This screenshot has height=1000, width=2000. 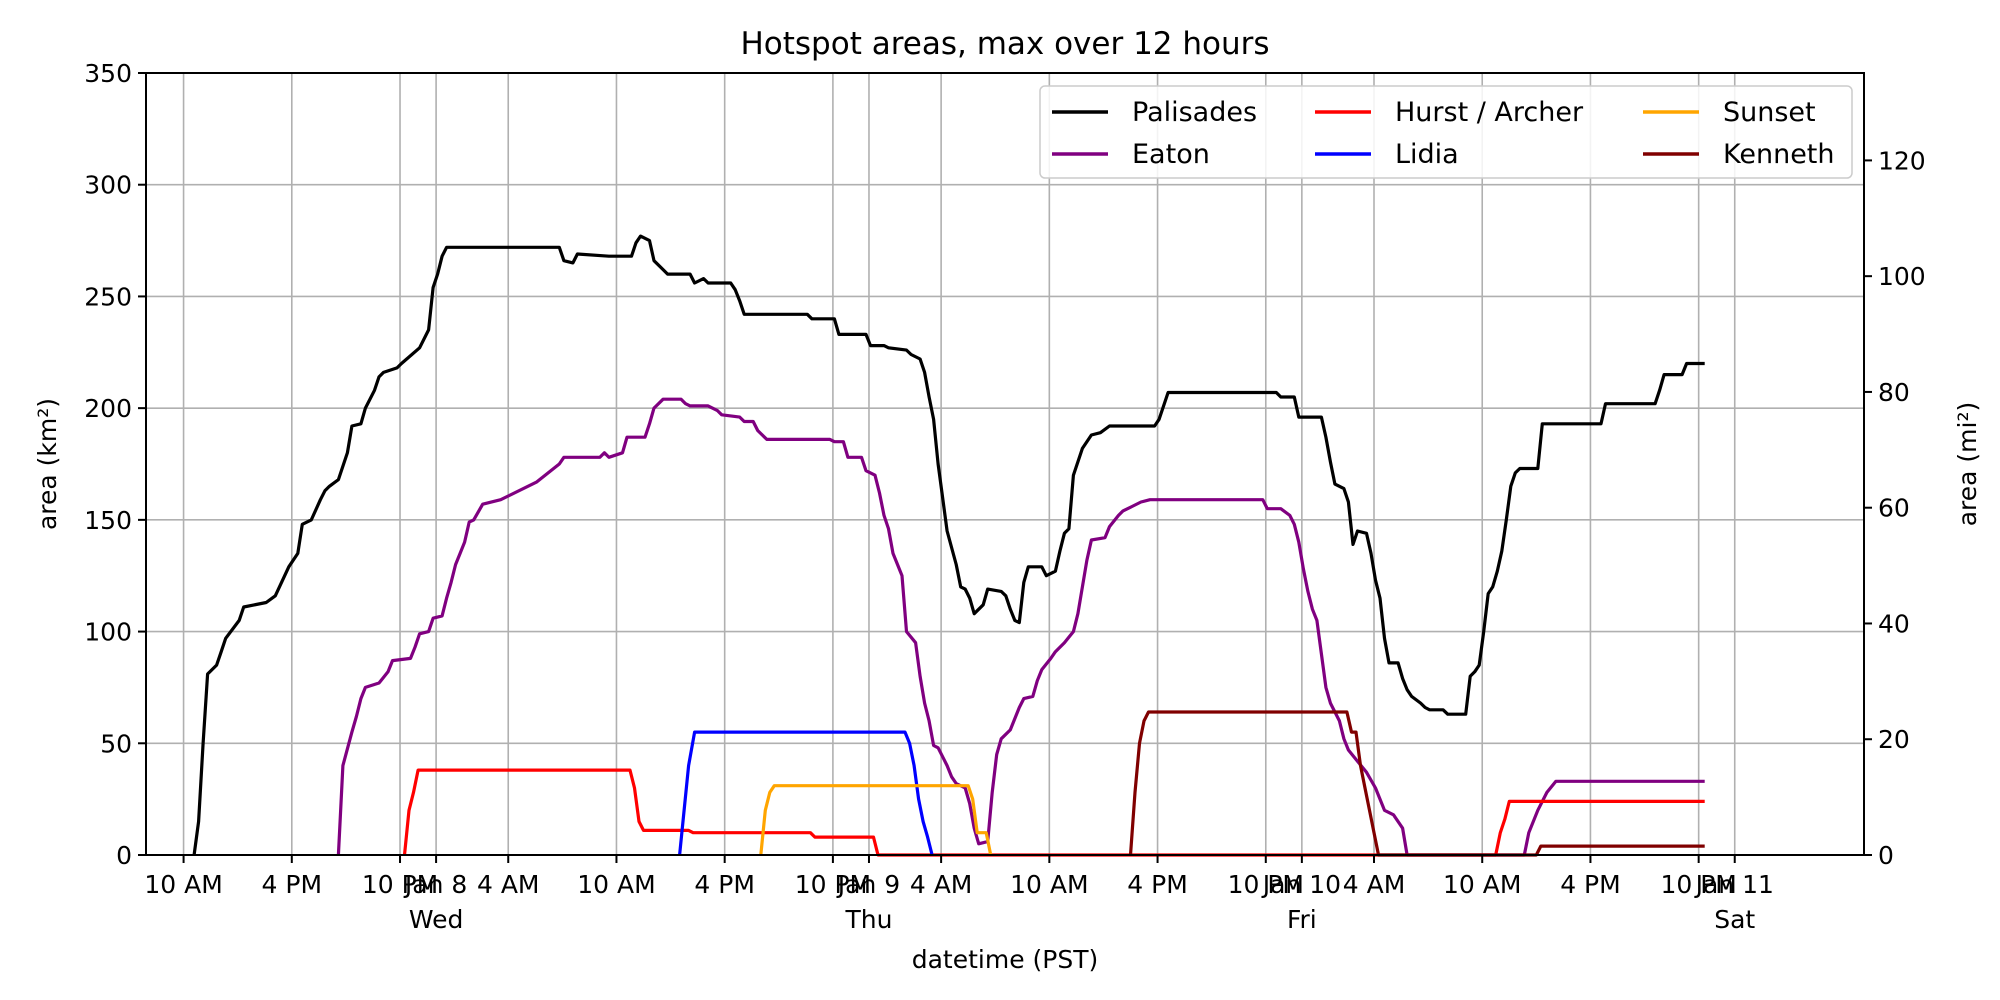 What do you see at coordinates (1967, 464) in the screenshot?
I see `y-axis-title-right: area (mi²)` at bounding box center [1967, 464].